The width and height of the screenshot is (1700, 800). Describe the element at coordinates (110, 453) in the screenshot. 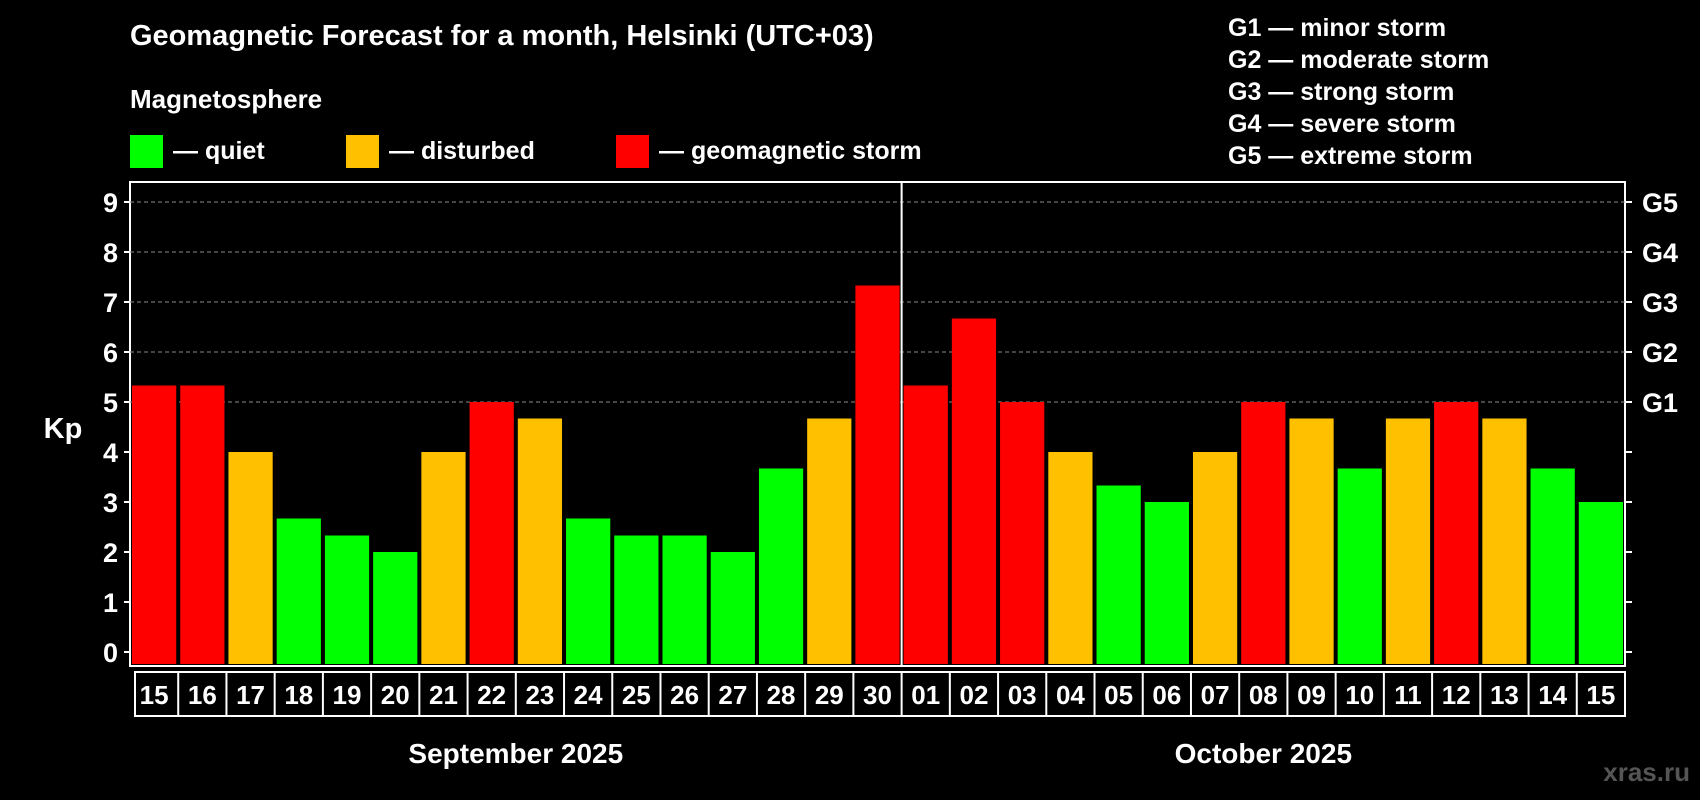

I see `y-tick-label-4: 4` at that location.